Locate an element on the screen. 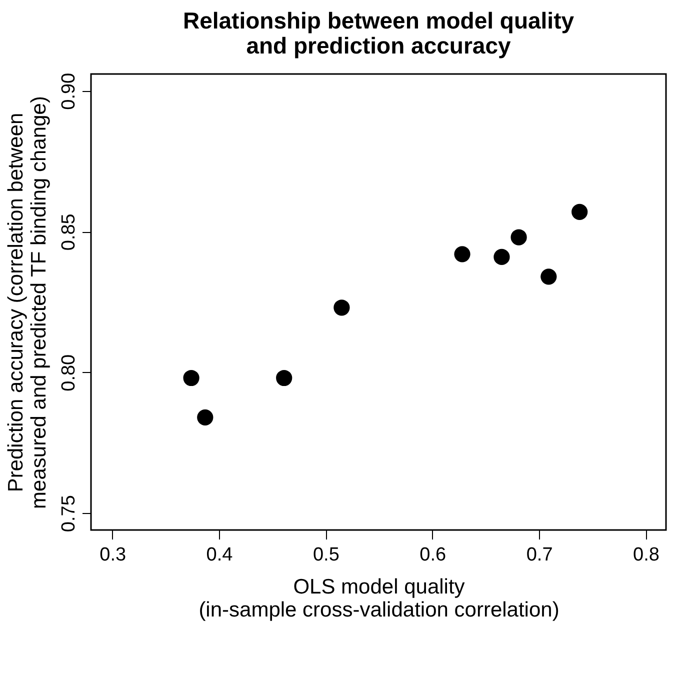 This screenshot has height=675, width=686. x-tick-label: 0.7 is located at coordinates (539, 555).